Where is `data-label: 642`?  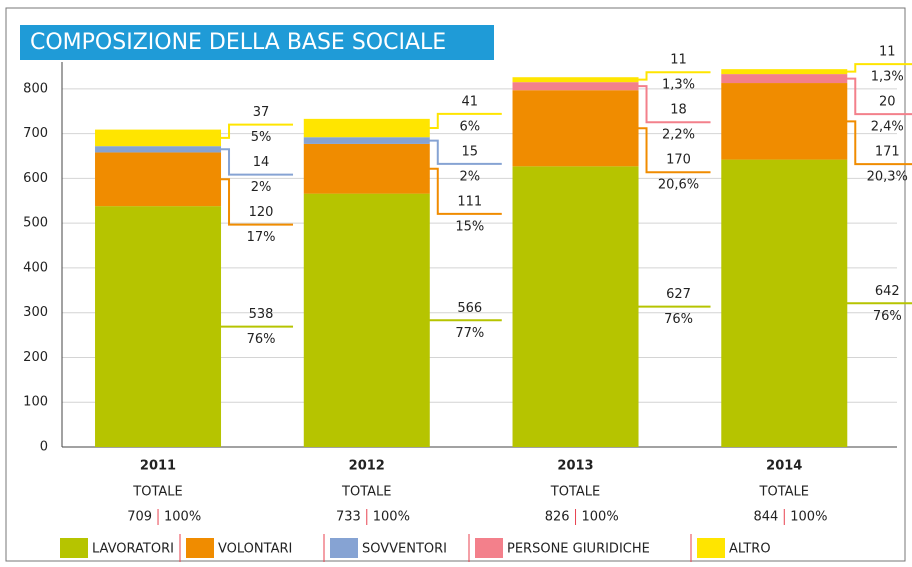 data-label: 642 is located at coordinates (887, 291).